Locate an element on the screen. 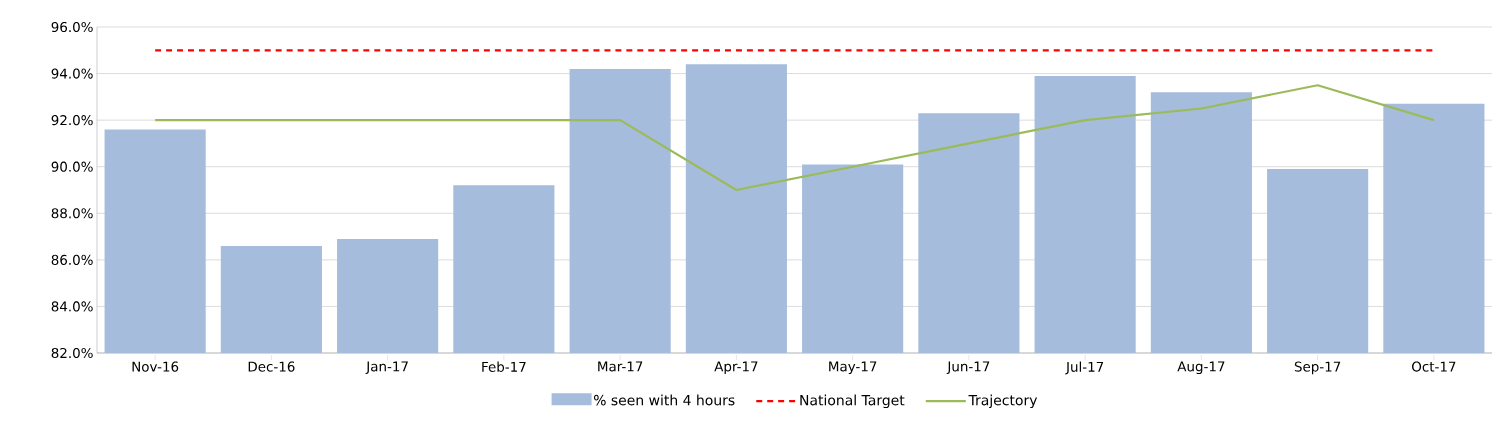 The image size is (1496, 443). x-tick-label: Aug-17 is located at coordinates (1201, 368).